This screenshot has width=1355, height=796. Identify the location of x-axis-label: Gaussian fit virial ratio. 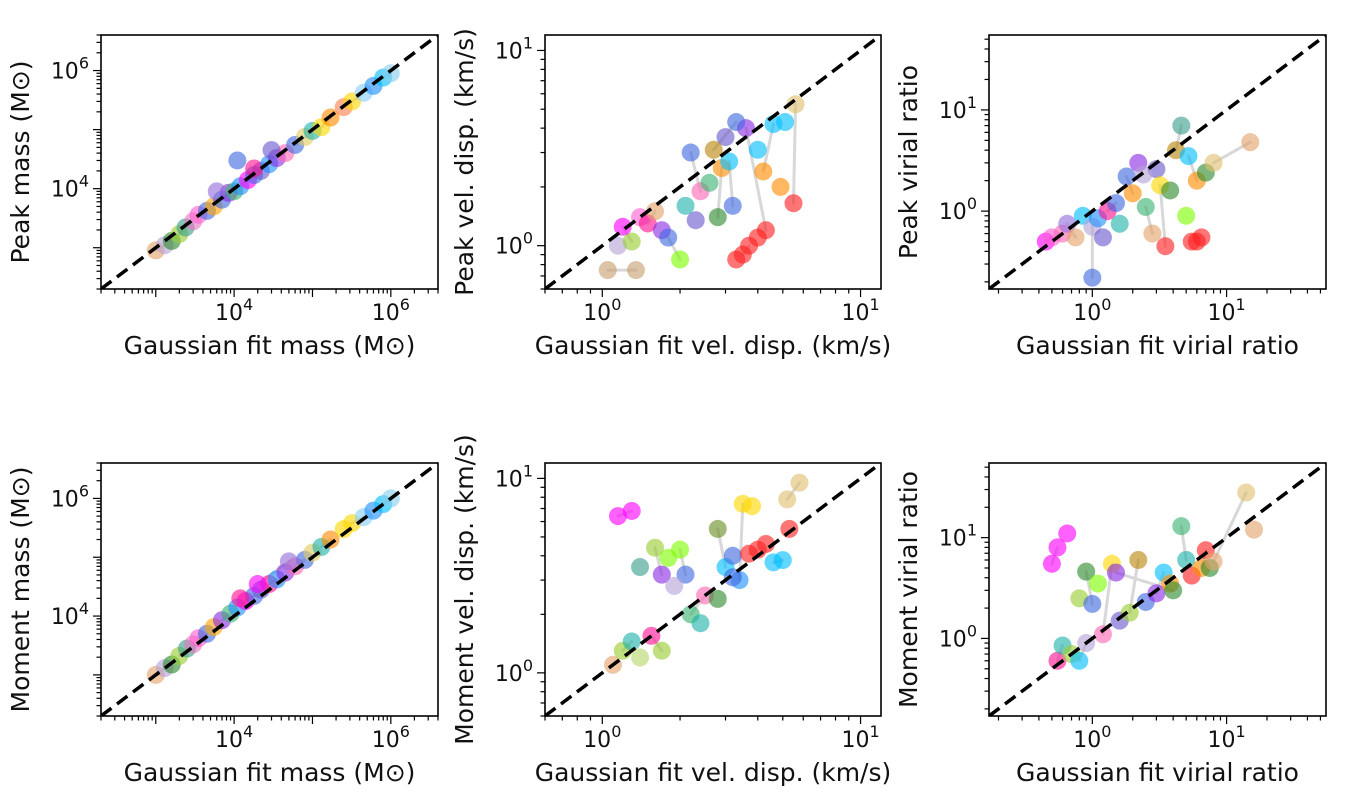
(1157, 345).